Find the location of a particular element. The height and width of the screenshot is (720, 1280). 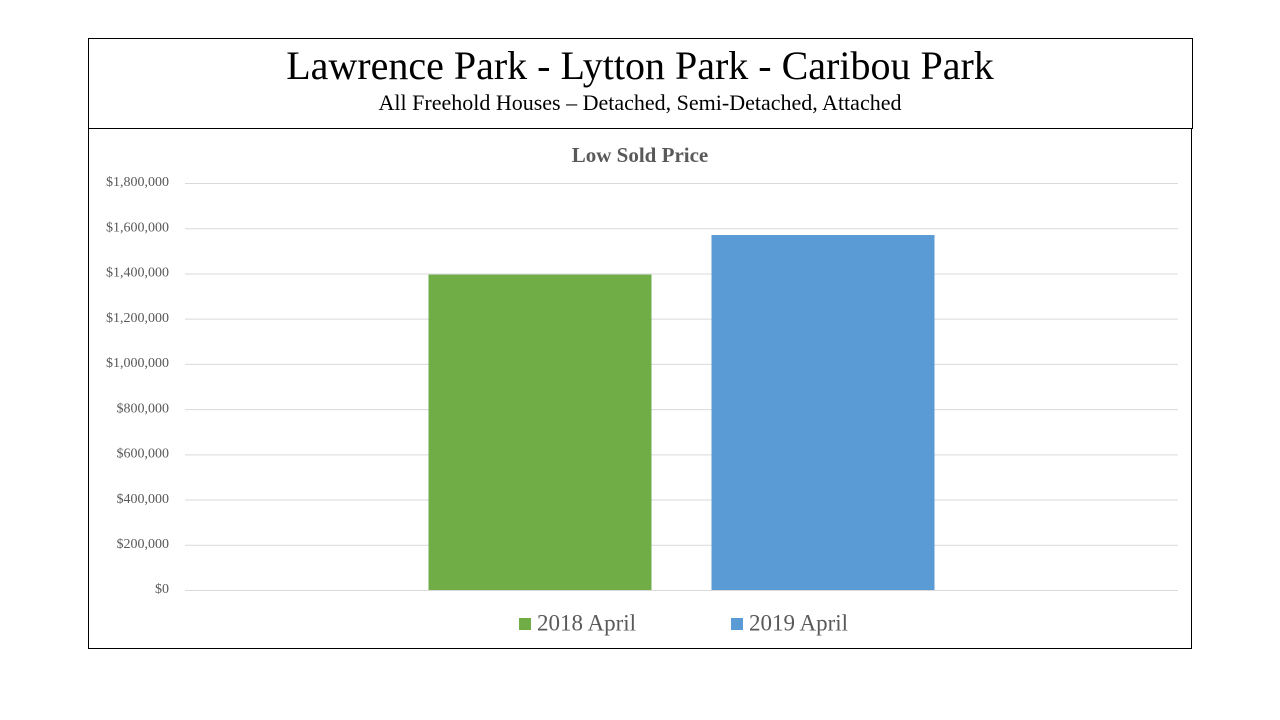

y-tick-label: $1,800,000 is located at coordinates (137, 182).